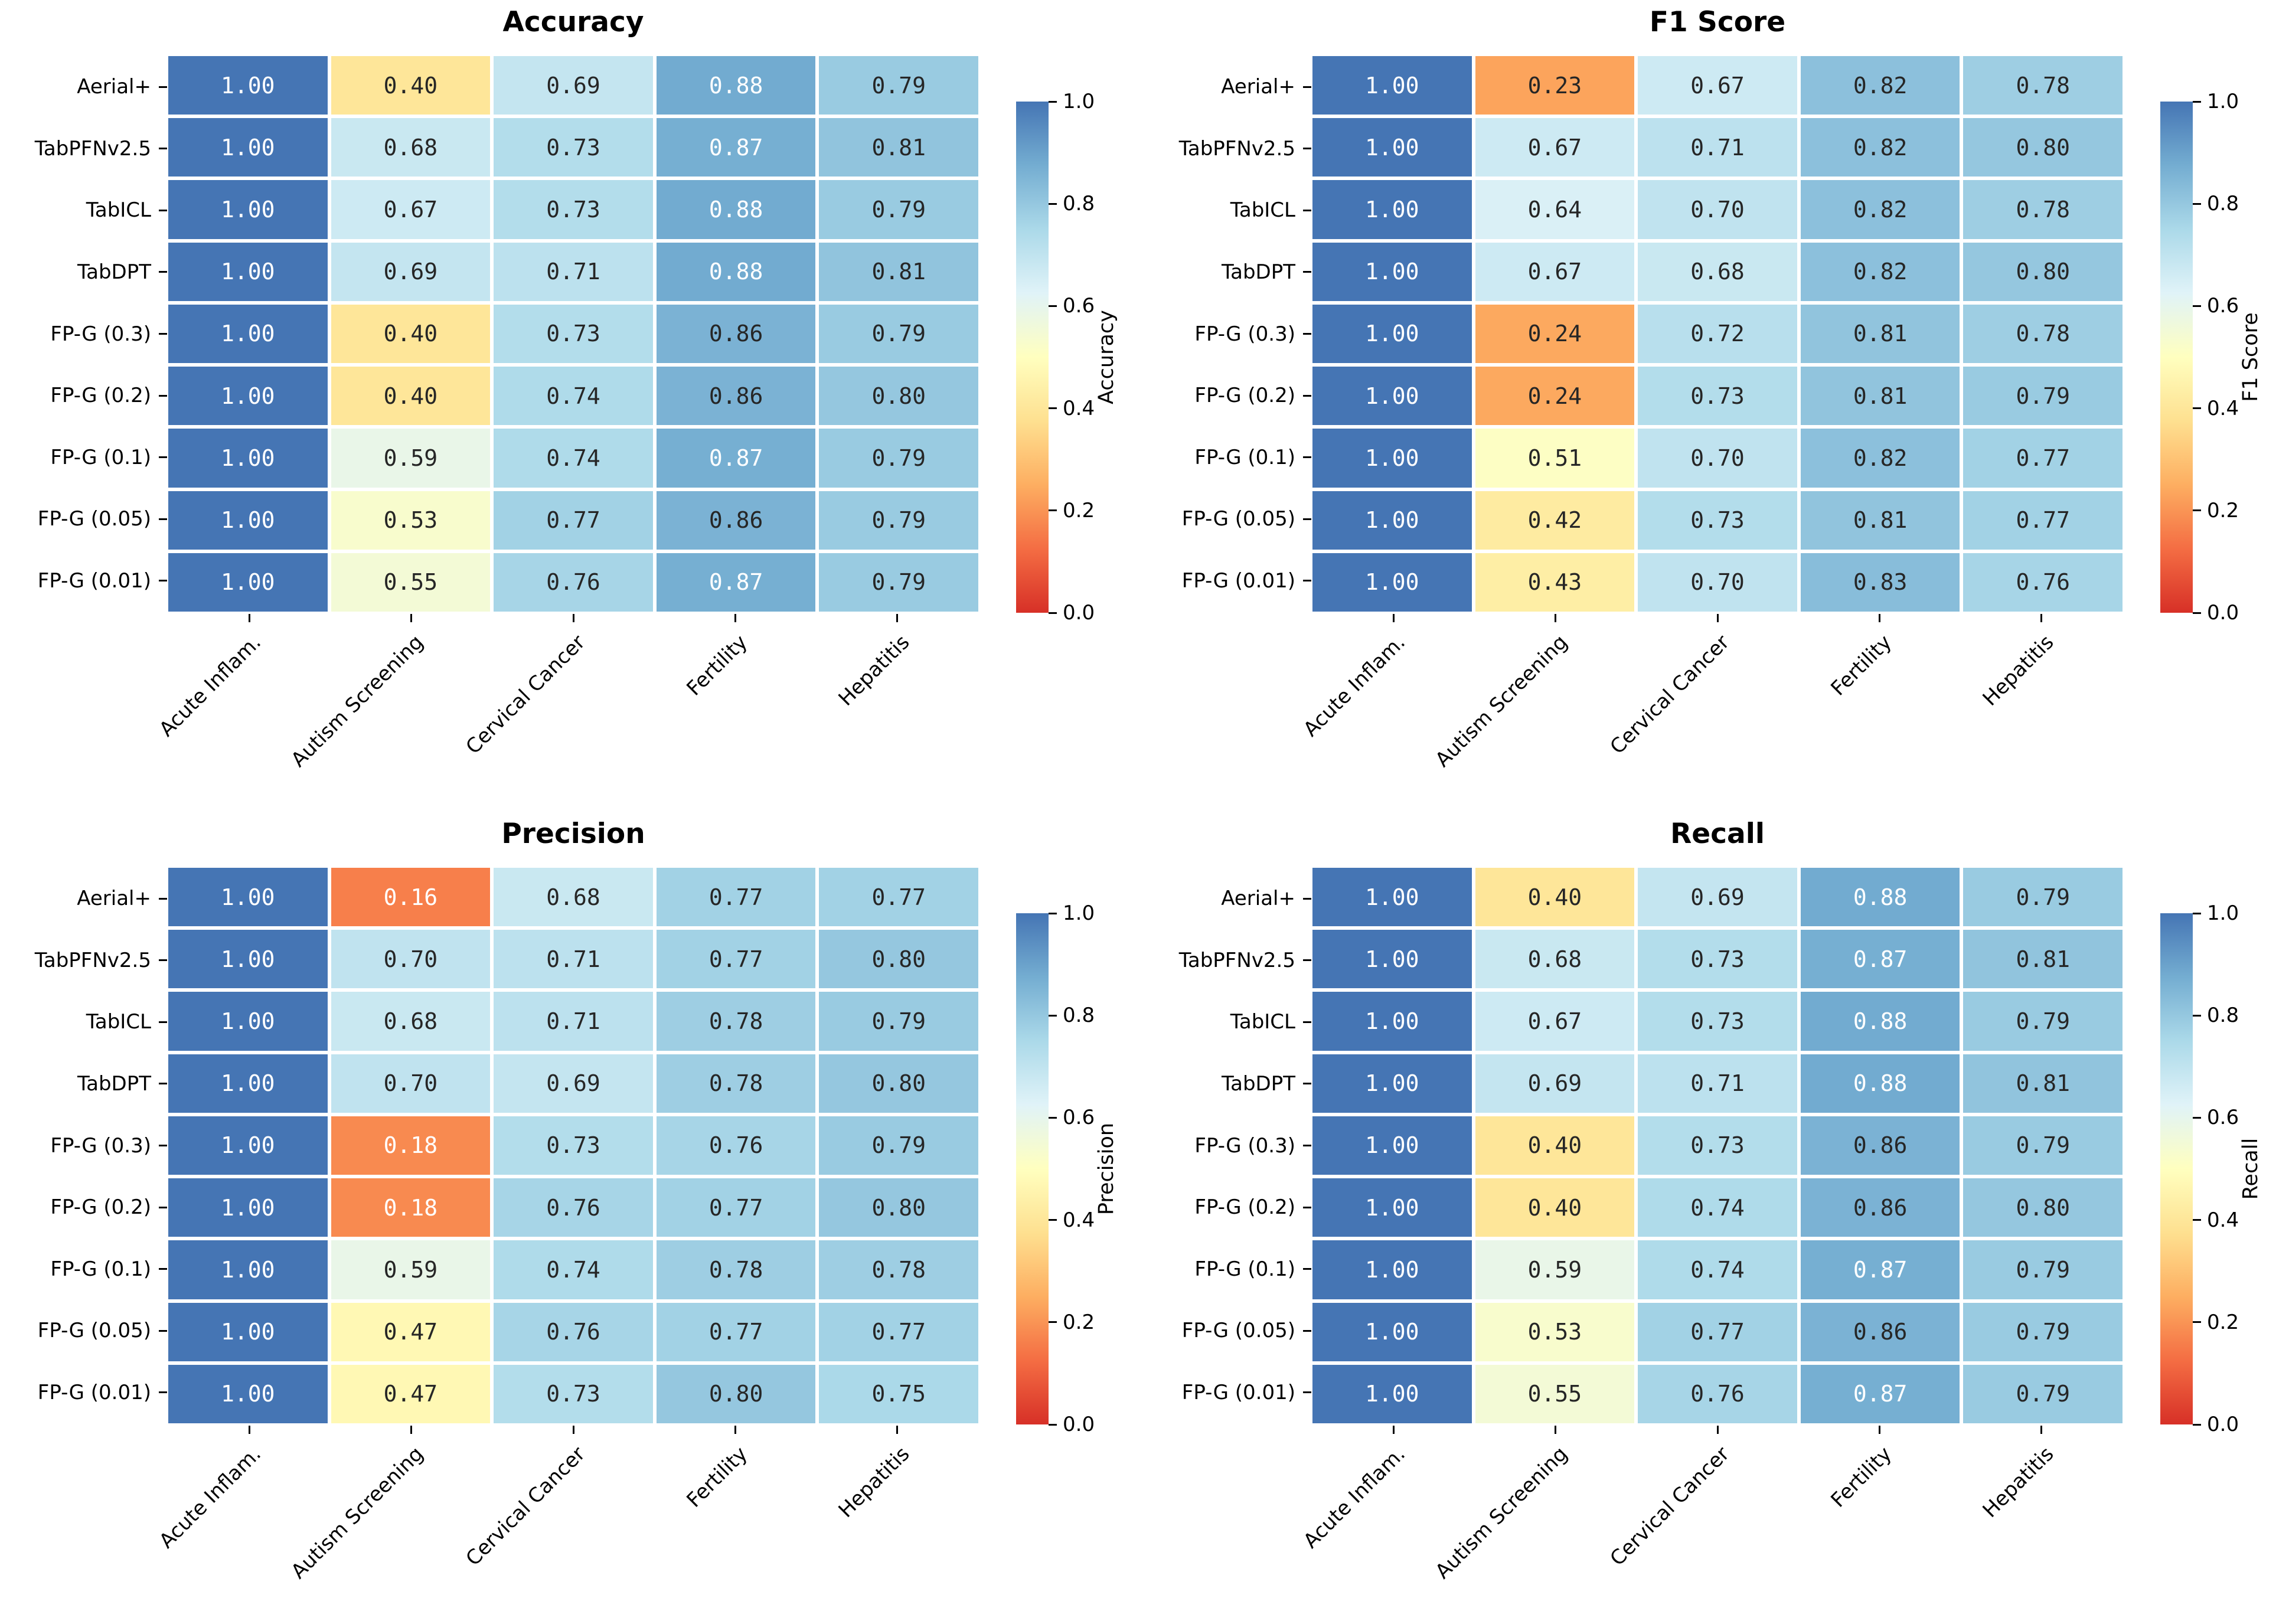 Image resolution: width=2289 pixels, height=1624 pixels. What do you see at coordinates (101, 1207) in the screenshot?
I see `row-label: FP-G (0.2)` at bounding box center [101, 1207].